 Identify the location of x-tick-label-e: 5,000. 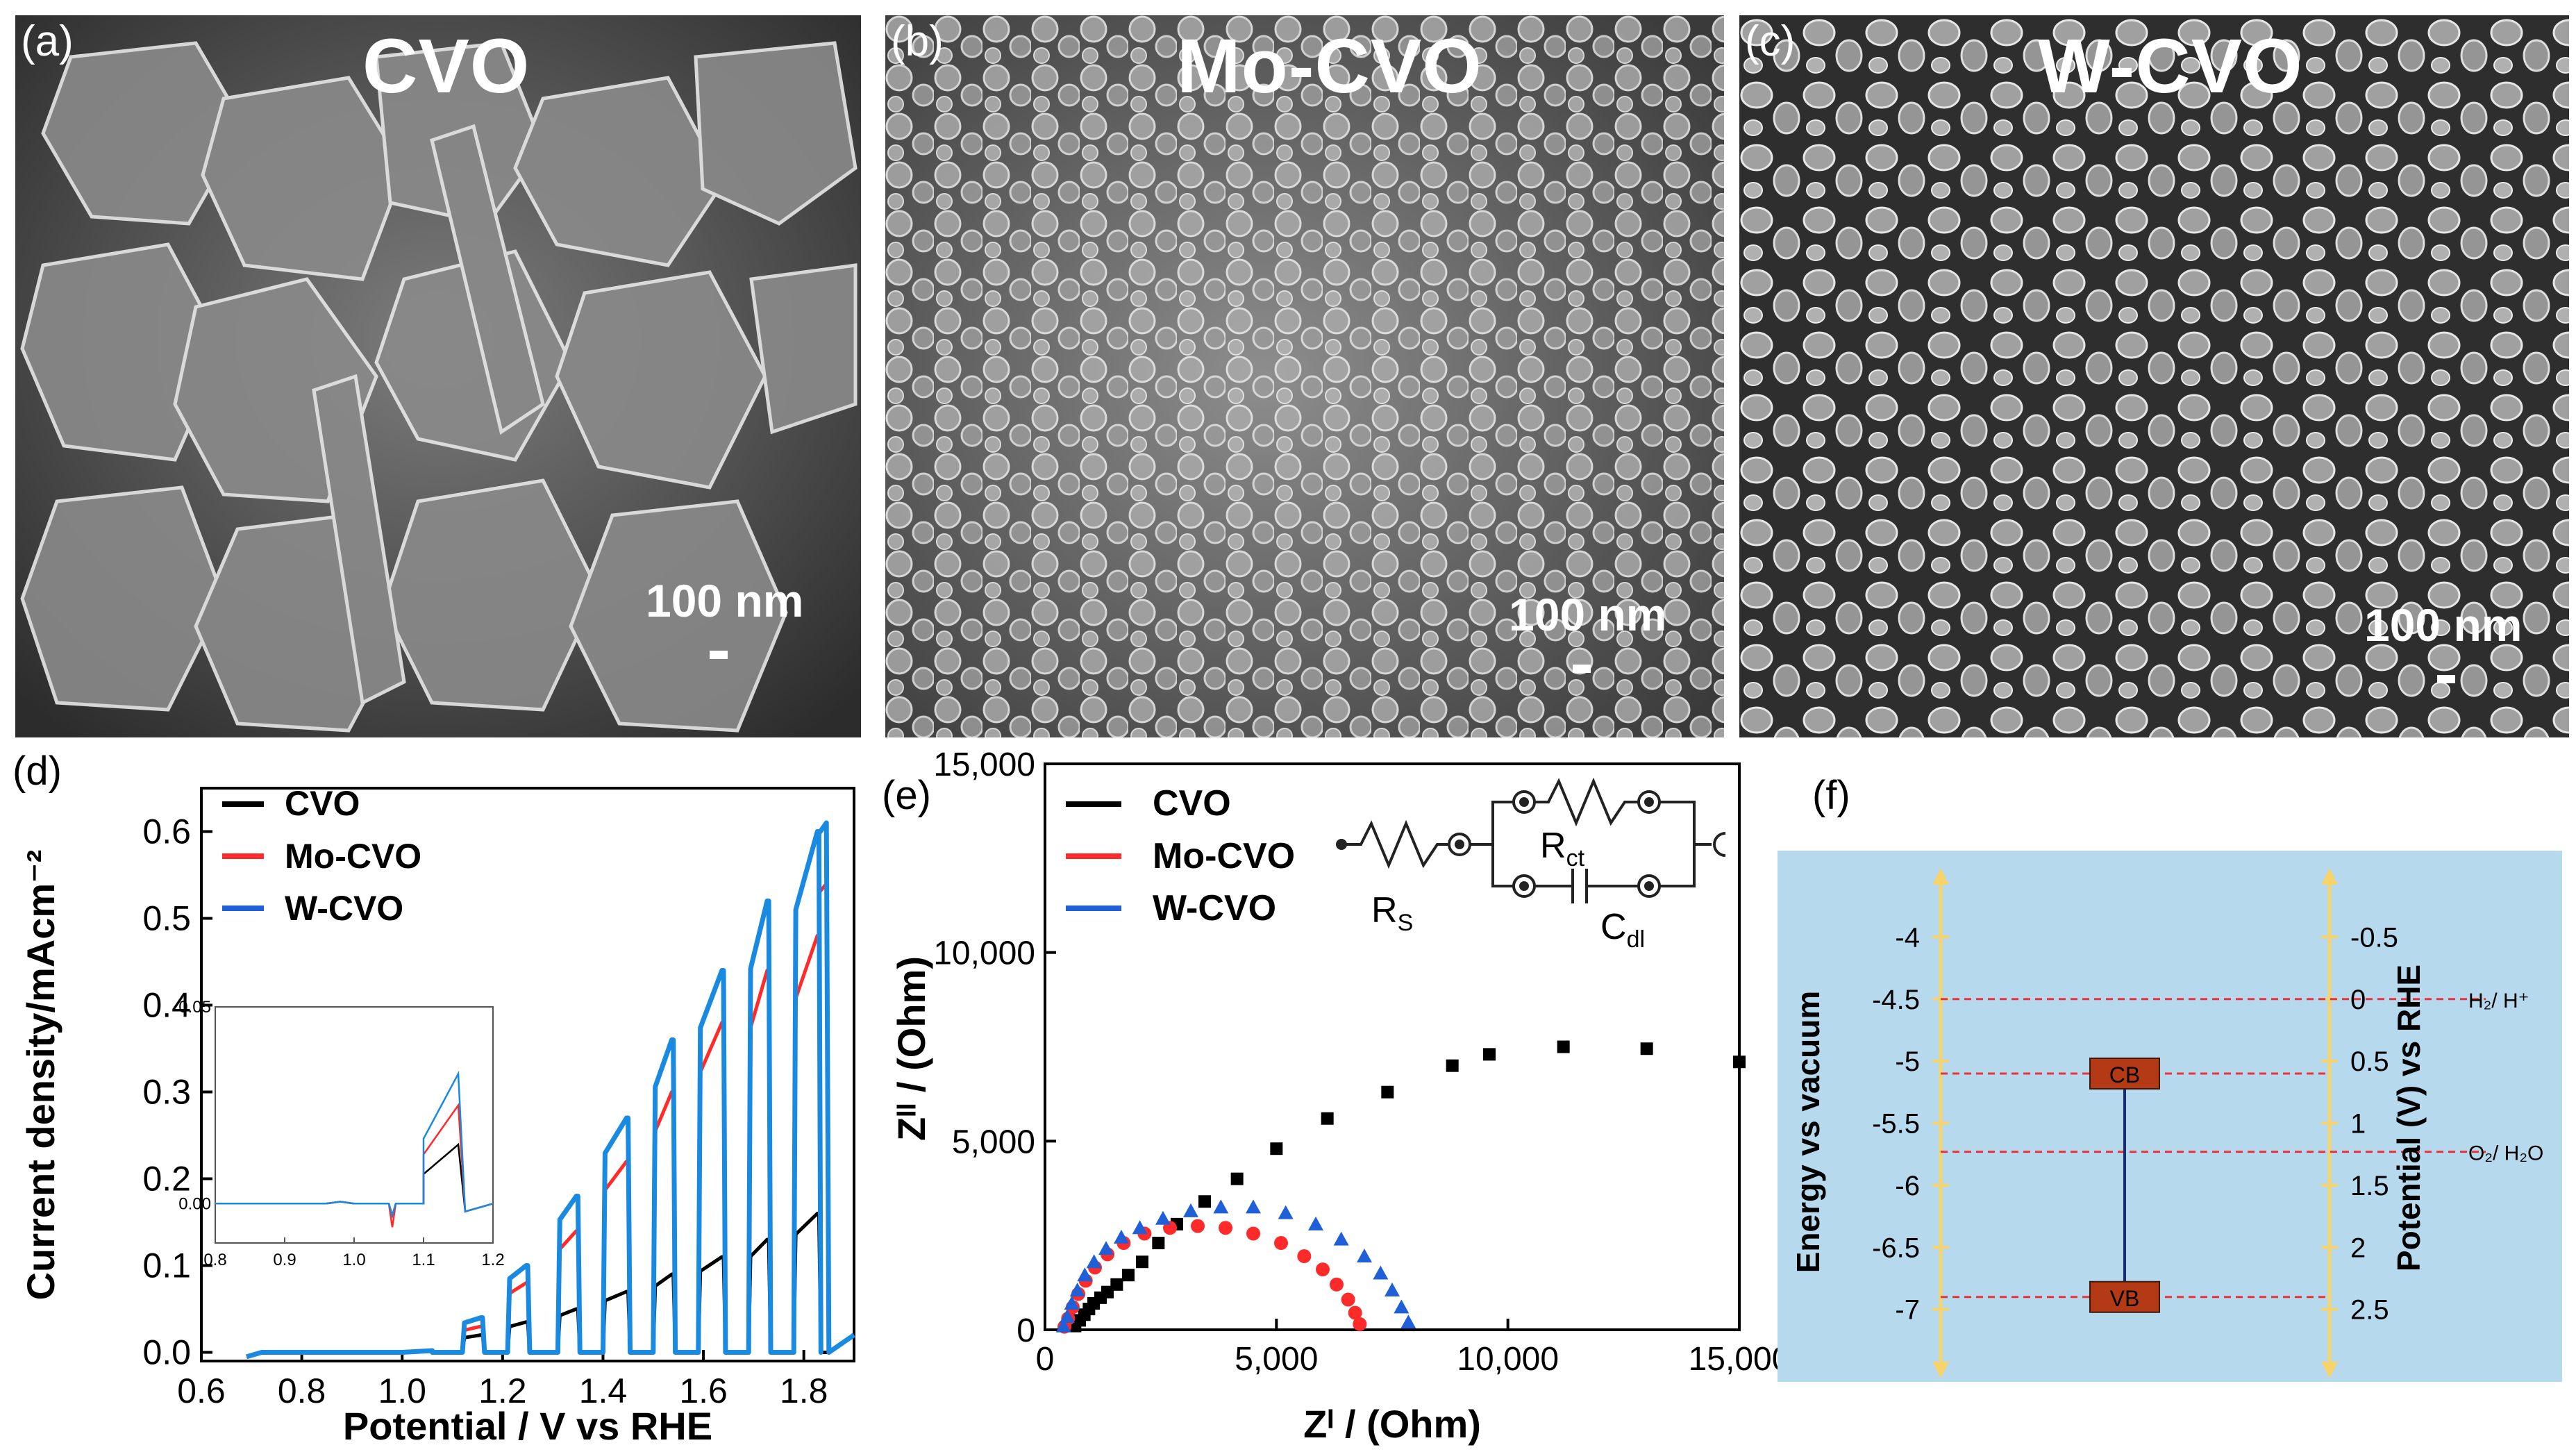
(1276, 1359).